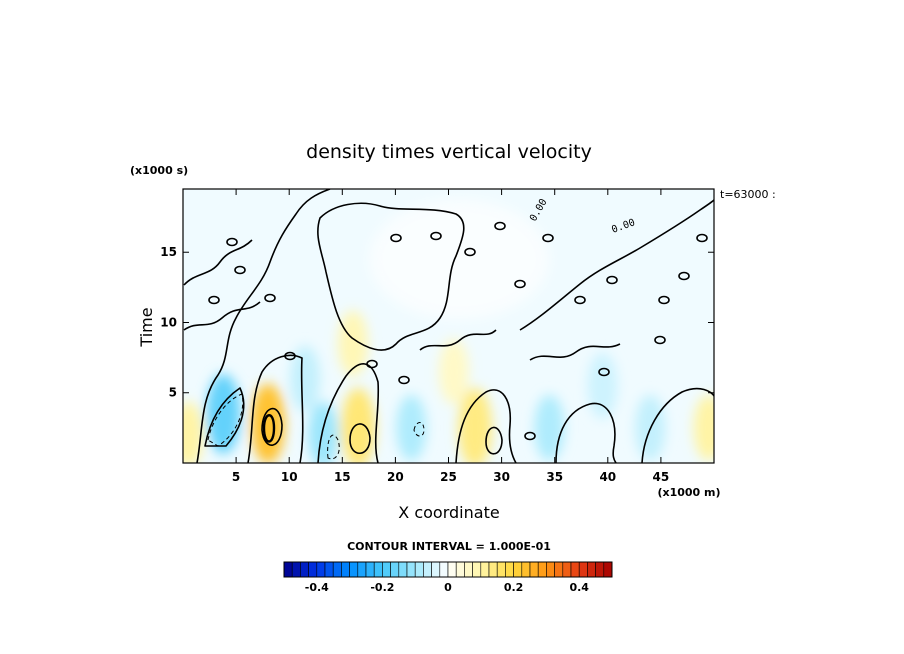  I want to click on y-tick-label: 10, so click(168, 322).